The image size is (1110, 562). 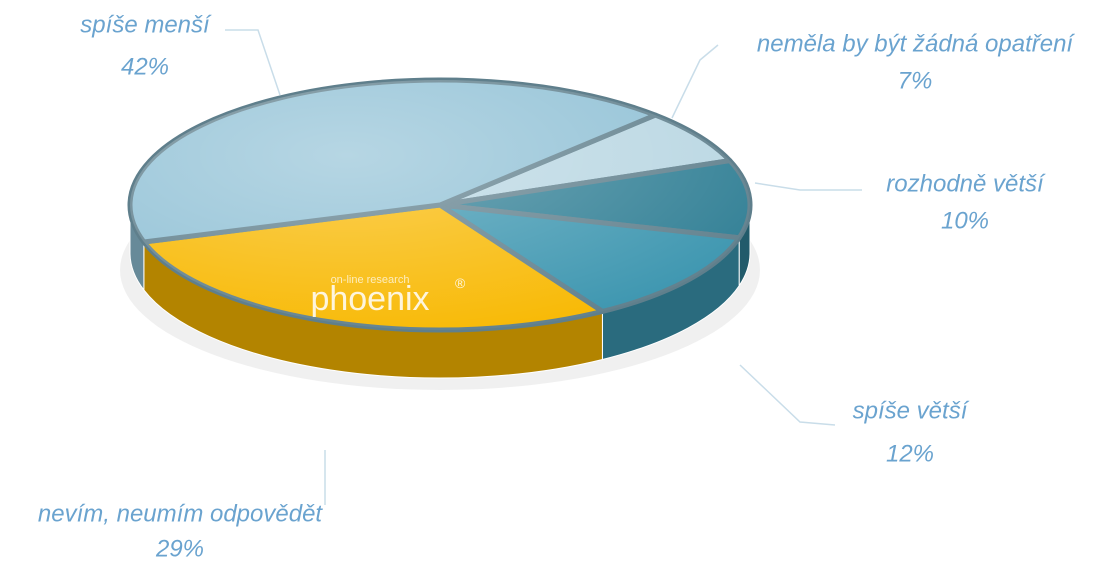 I want to click on value-label: 42%, so click(x=145, y=66).